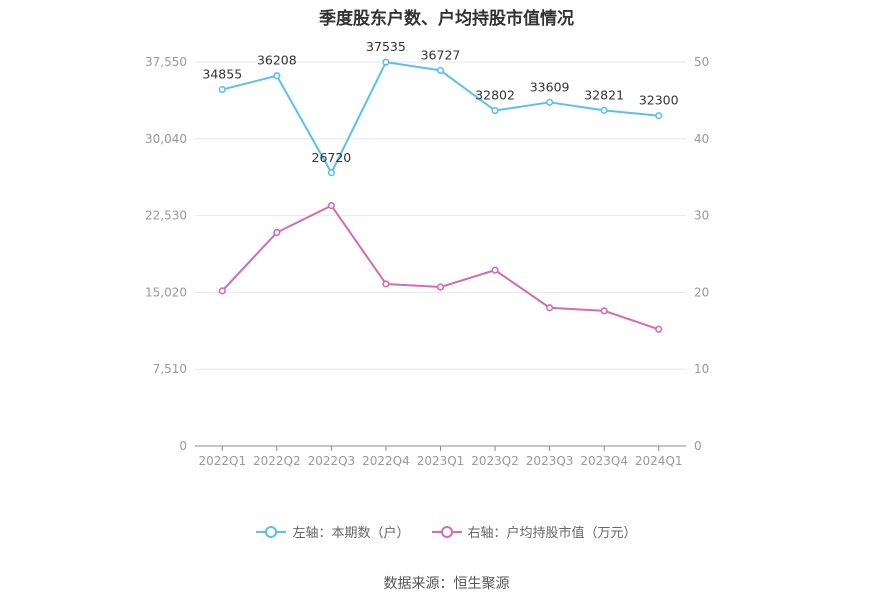  I want to click on left-axis-tick-label: 7,510, so click(170, 369).